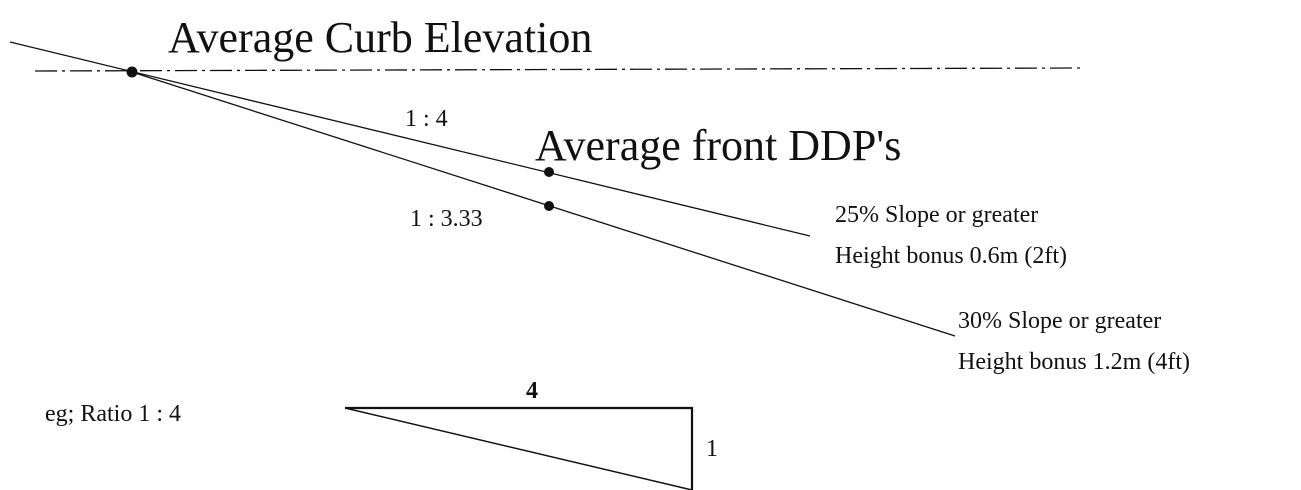  Describe the element at coordinates (113, 414) in the screenshot. I see `example-label: eg; Ratio 1 : 4` at that location.